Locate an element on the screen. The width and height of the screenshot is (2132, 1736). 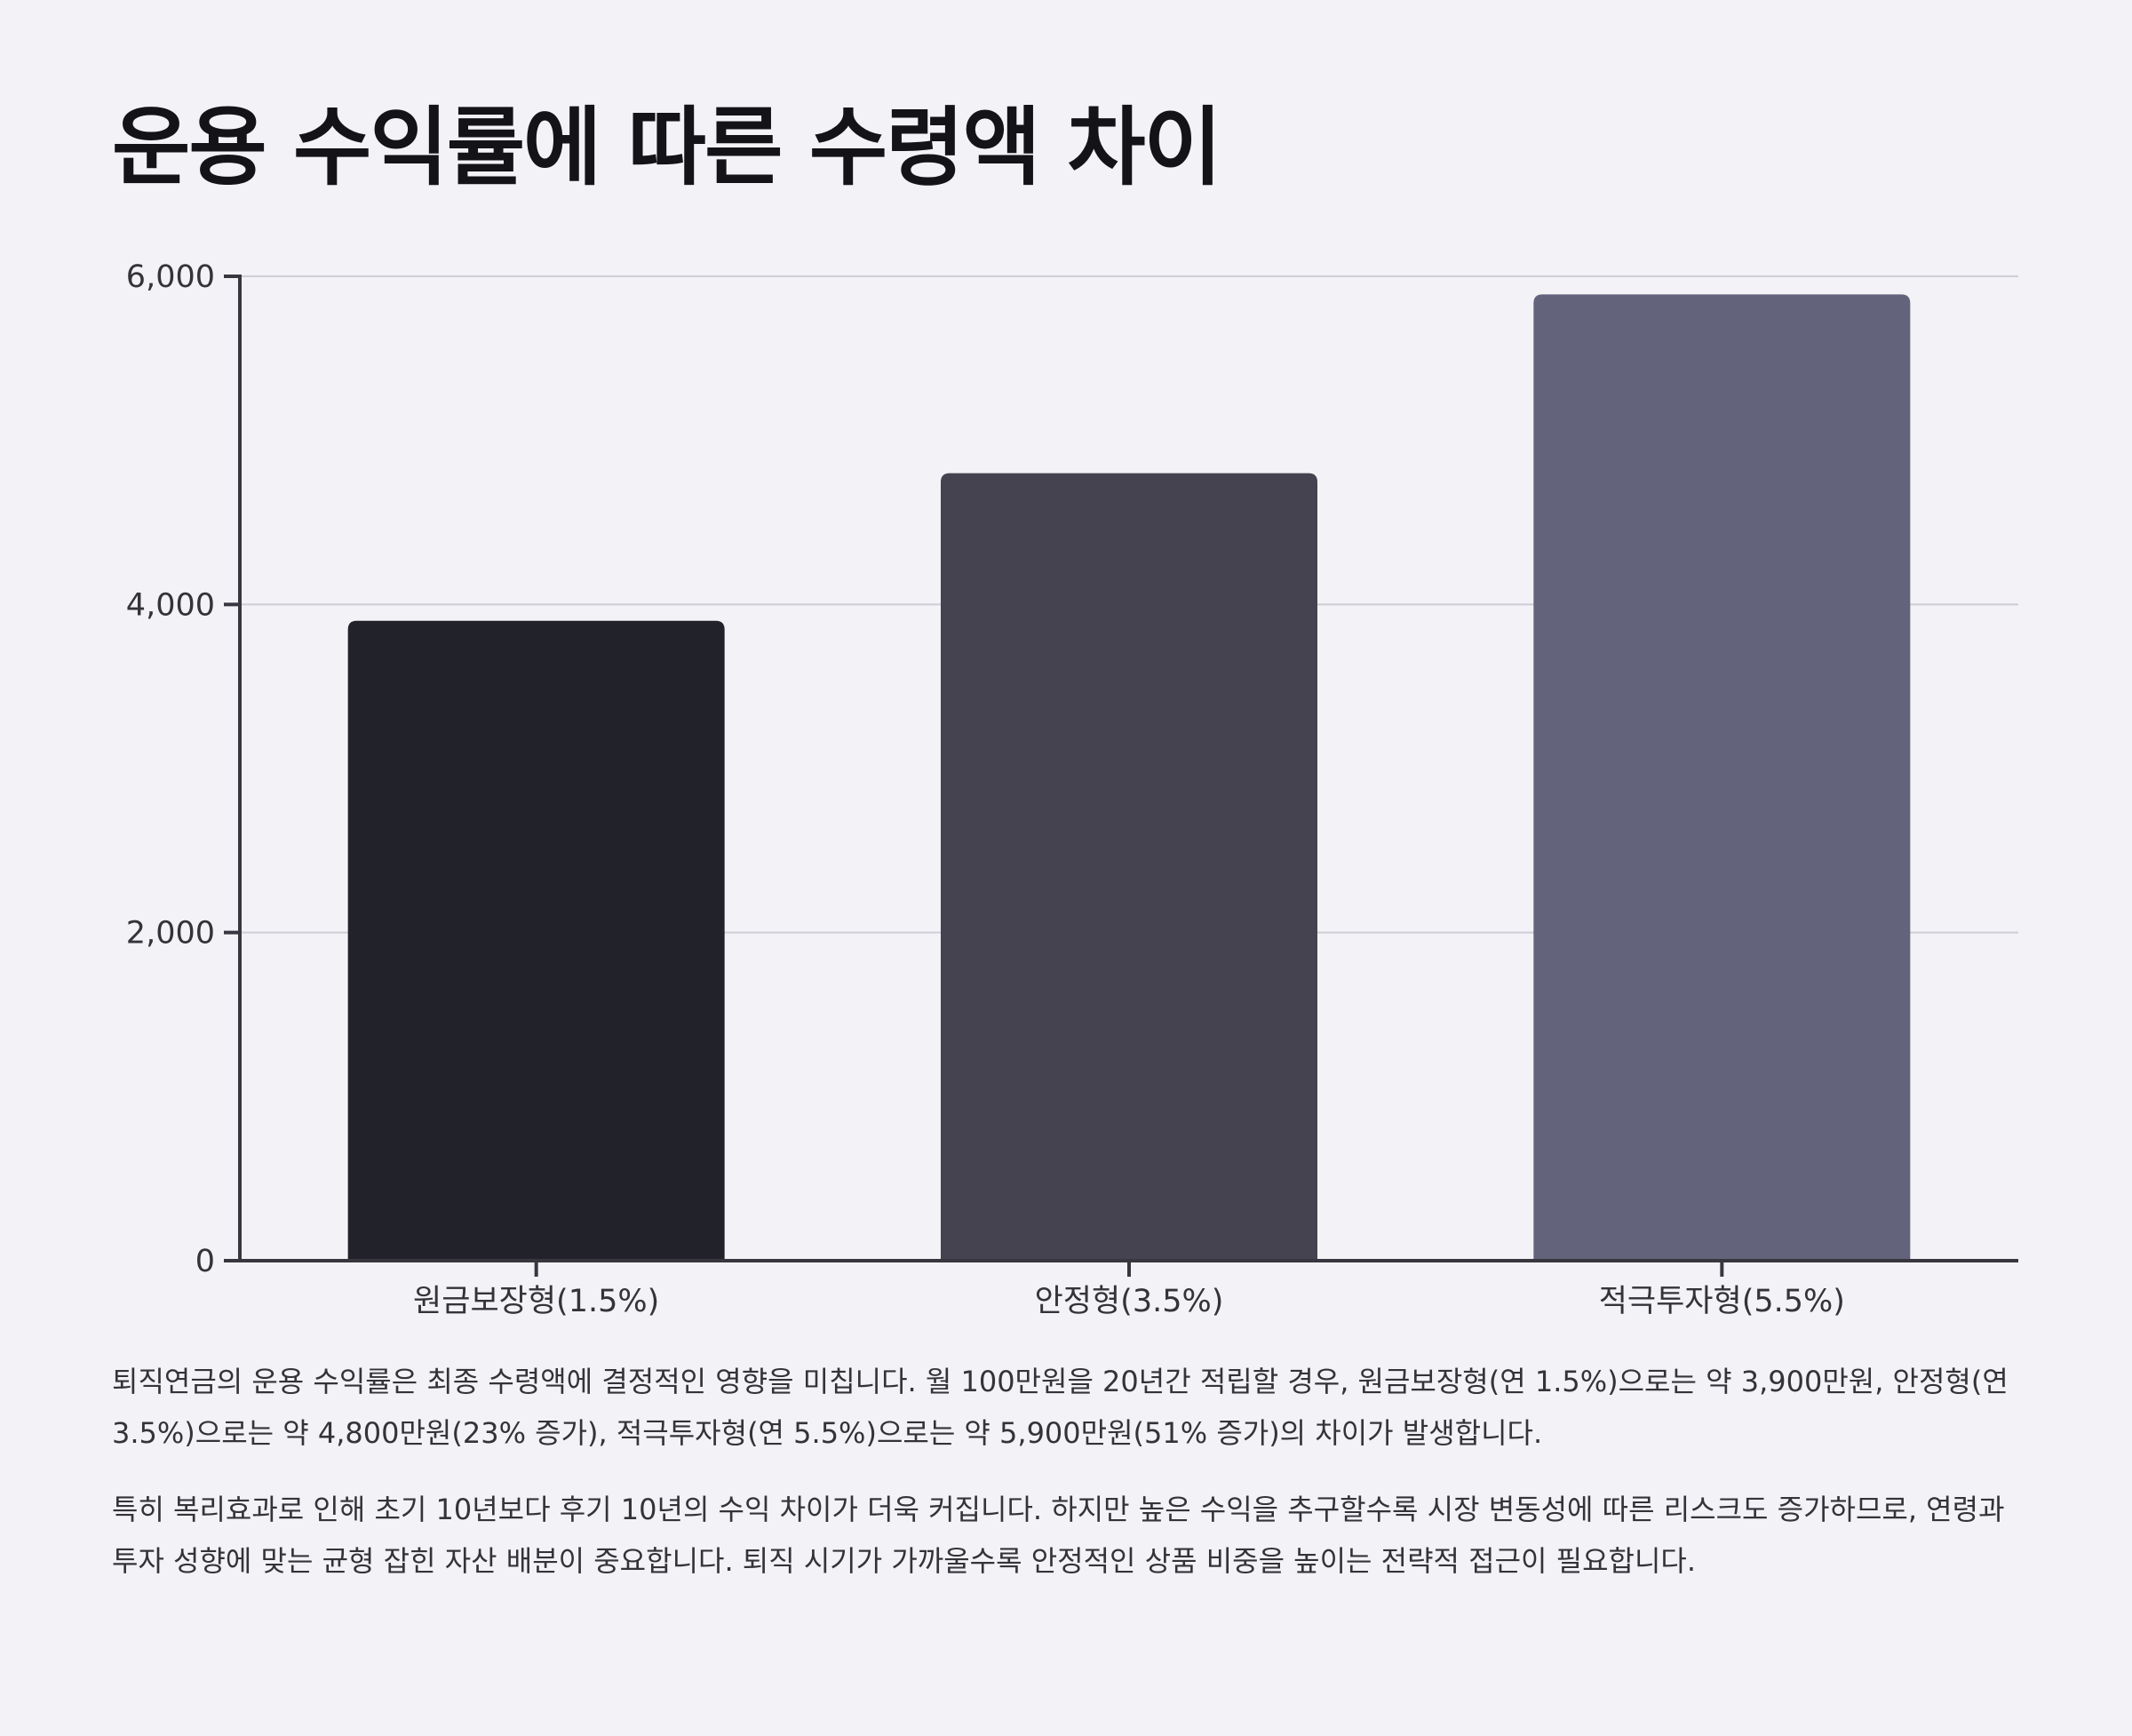
y-tick-label: 4,000 is located at coordinates (170, 605).